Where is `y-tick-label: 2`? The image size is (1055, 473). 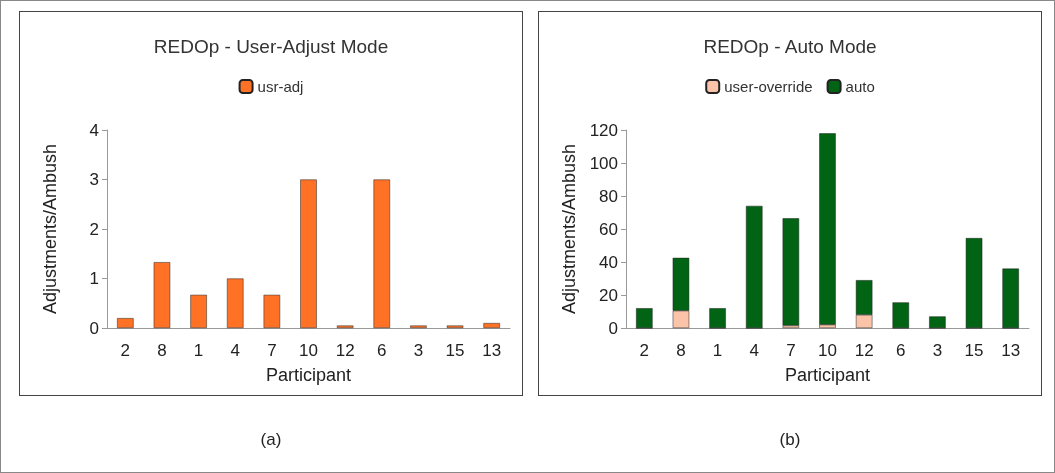 y-tick-label: 2 is located at coordinates (94, 229).